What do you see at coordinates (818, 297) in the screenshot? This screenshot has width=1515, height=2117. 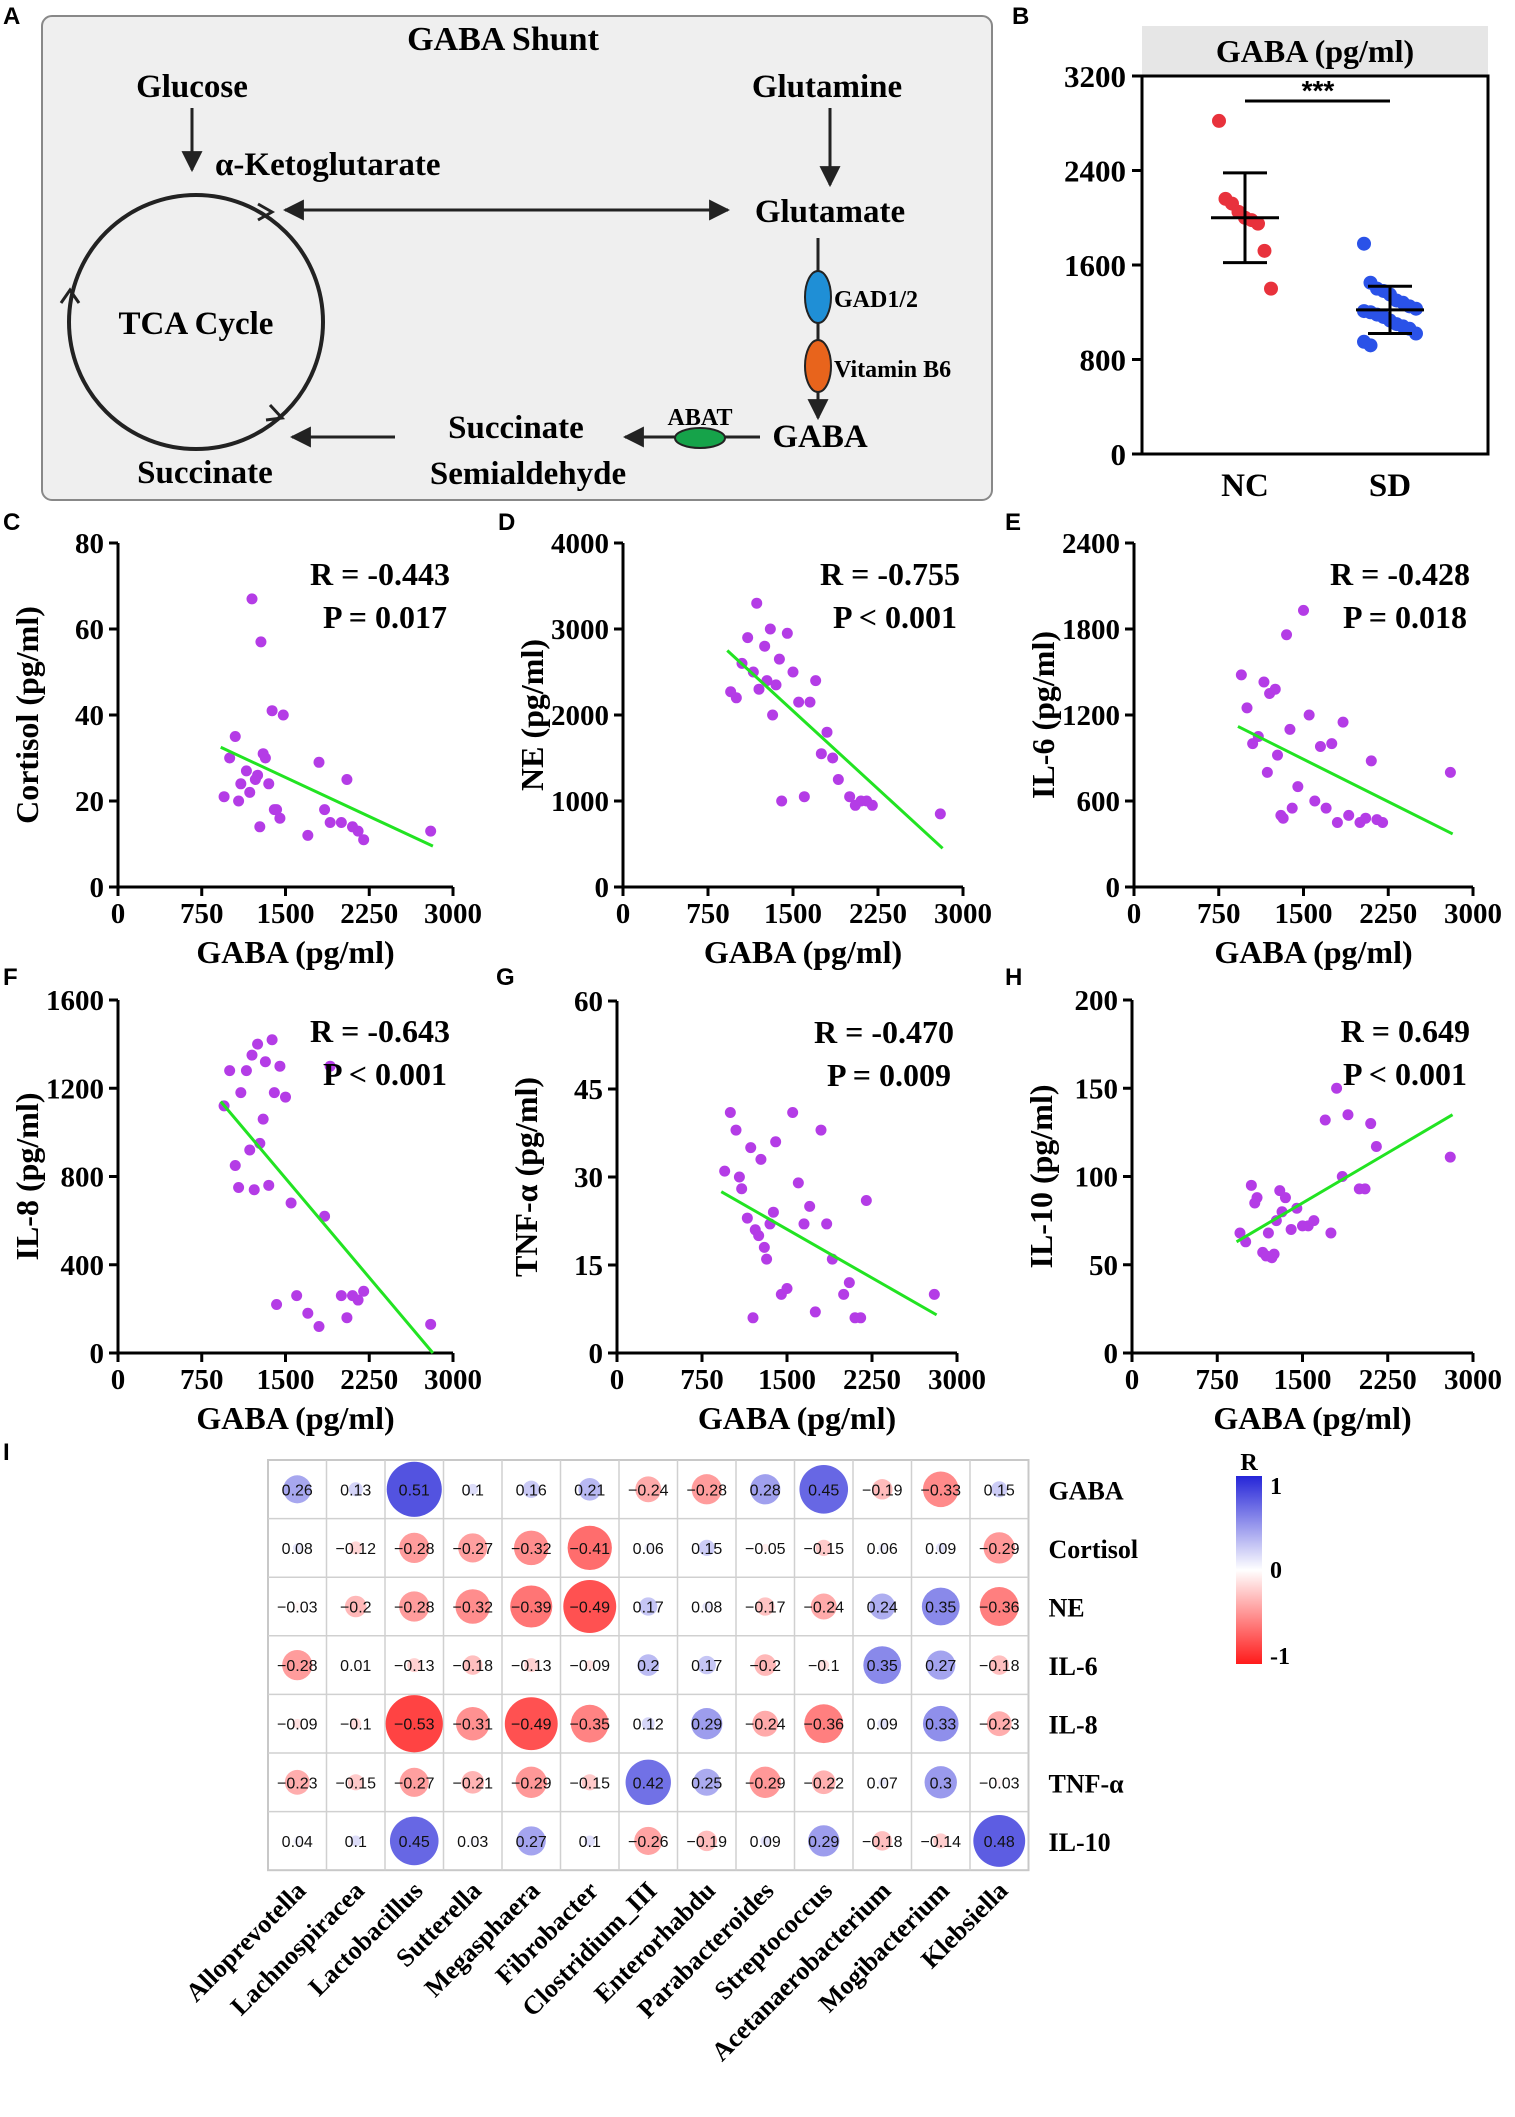 I see `gad-enzyme` at bounding box center [818, 297].